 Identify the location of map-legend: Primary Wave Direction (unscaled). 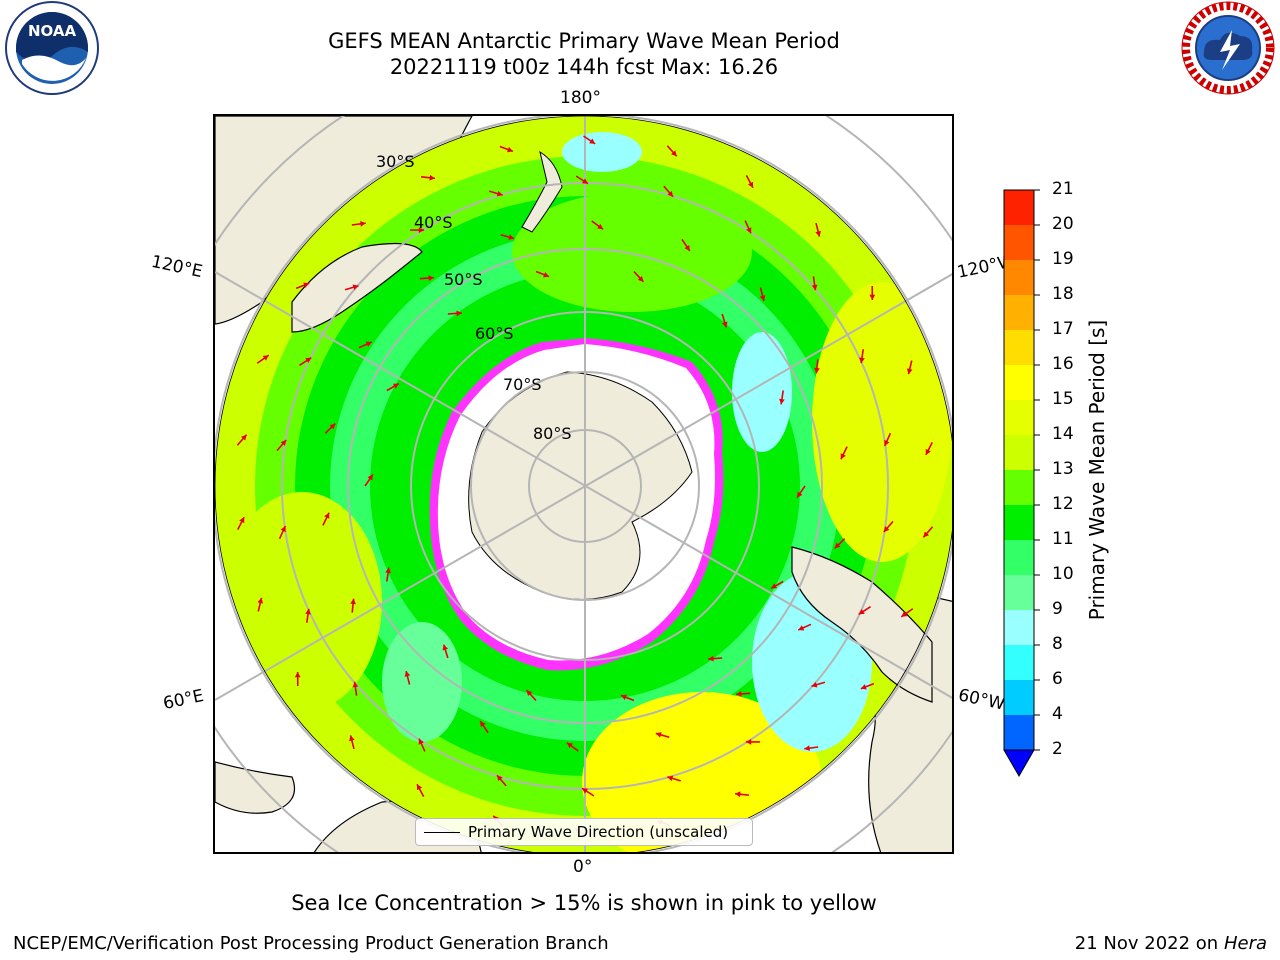
(584, 832).